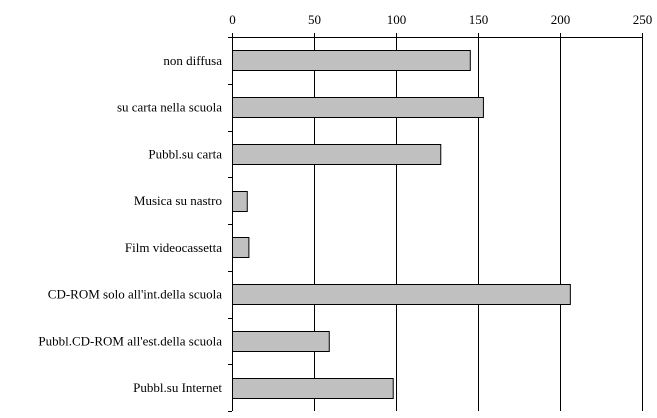 This screenshot has height=418, width=657. I want to click on x-tick-label: 250, so click(643, 19).